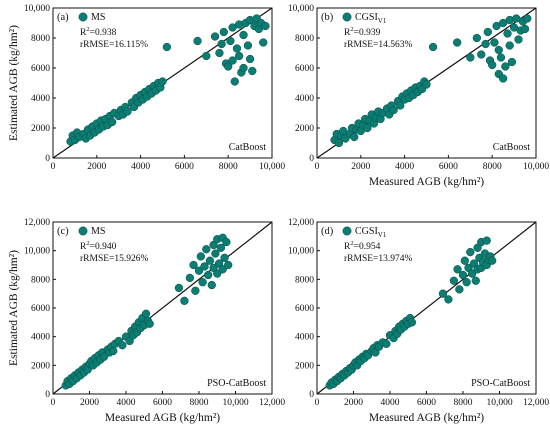  What do you see at coordinates (103, 33) in the screenshot?
I see `r2-value: =0.938` at bounding box center [103, 33].